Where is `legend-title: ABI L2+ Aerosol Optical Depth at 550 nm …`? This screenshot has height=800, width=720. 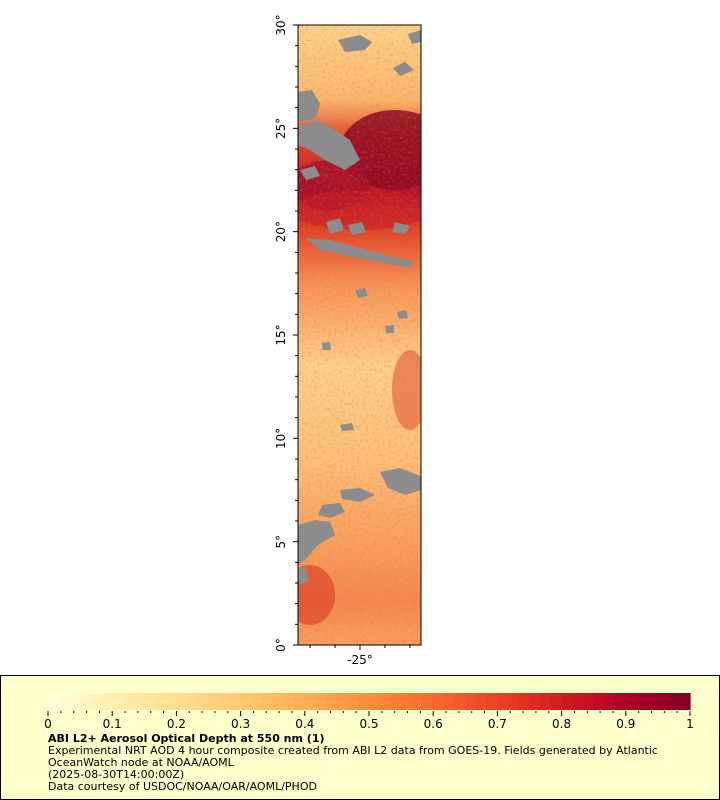
legend-title: ABI L2+ Aerosol Optical Depth at 550 nm … is located at coordinates (186, 738).